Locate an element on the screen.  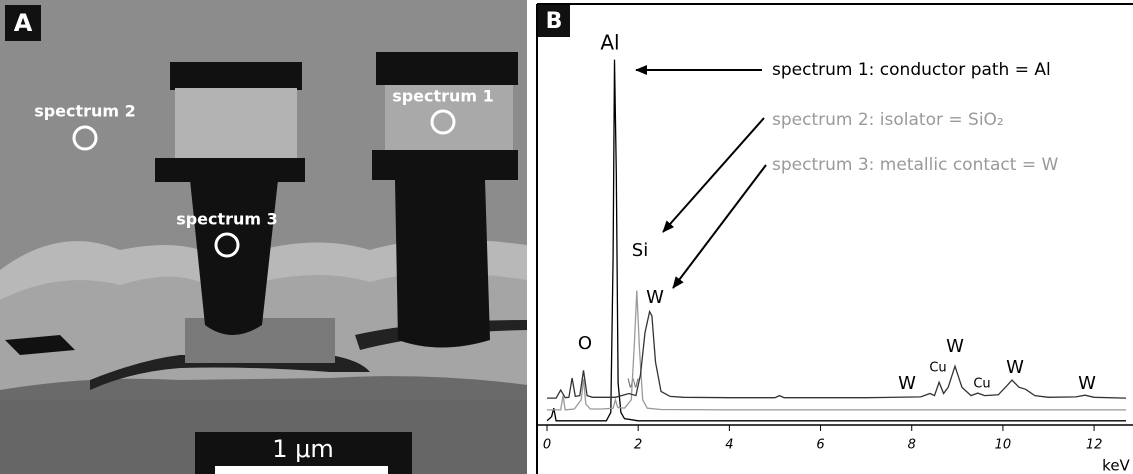
panel-label: A is located at coordinates (23, 23).